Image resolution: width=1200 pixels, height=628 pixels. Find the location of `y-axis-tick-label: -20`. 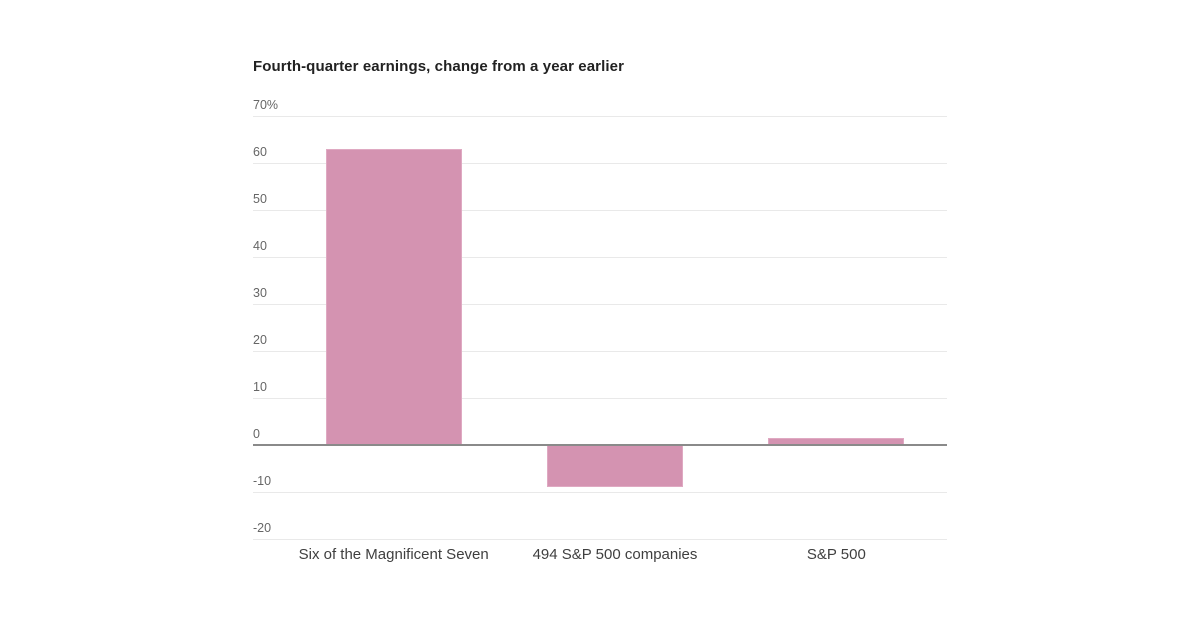

y-axis-tick-label: -20 is located at coordinates (262, 528).